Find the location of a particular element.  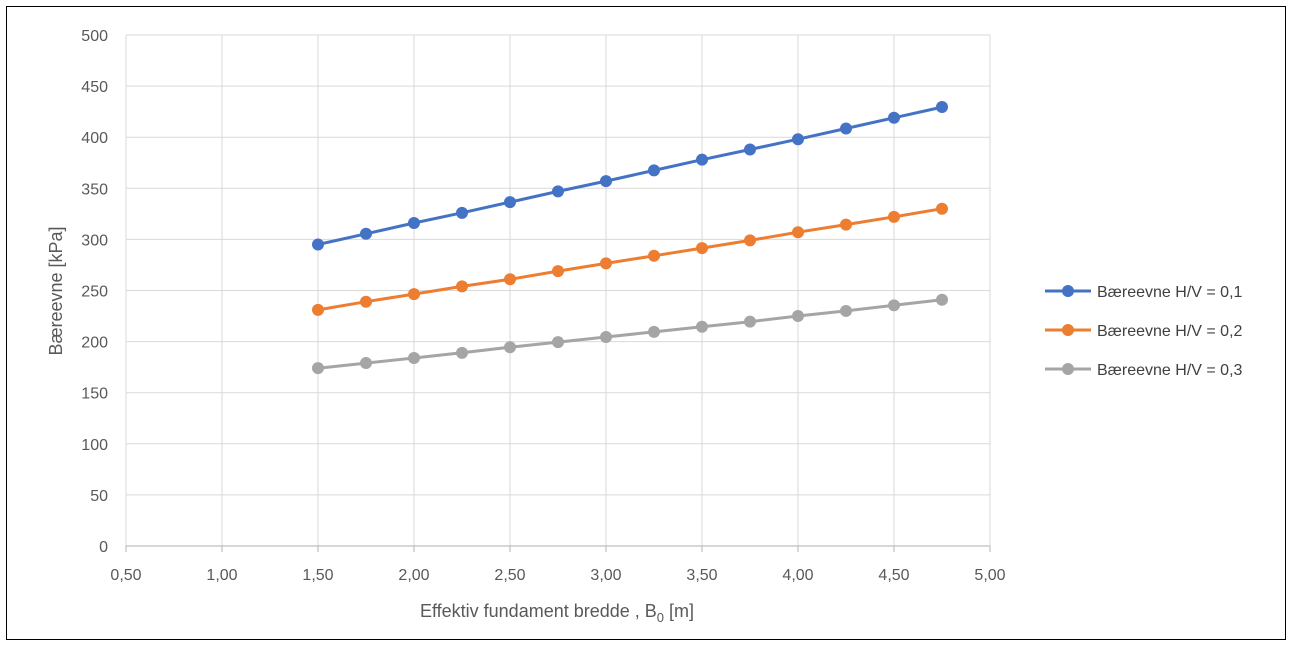

legend-item: Bæreevne H/V = 0,2 is located at coordinates (1144, 331).